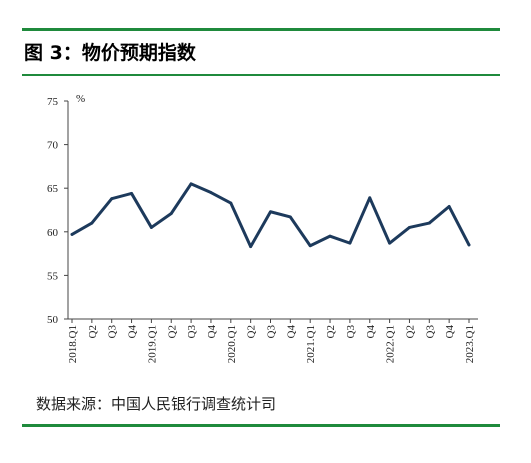 The width and height of the screenshot is (531, 463). What do you see at coordinates (110, 53) in the screenshot?
I see `figure-title: 图 3：物价预期指数` at bounding box center [110, 53].